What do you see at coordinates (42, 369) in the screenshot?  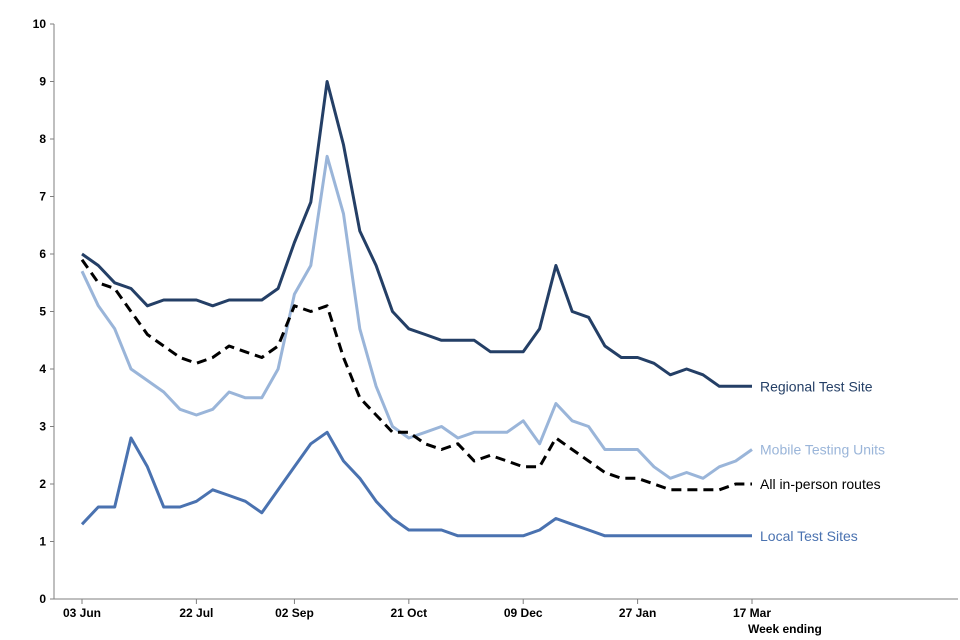 I see `y-tick-label: 4` at bounding box center [42, 369].